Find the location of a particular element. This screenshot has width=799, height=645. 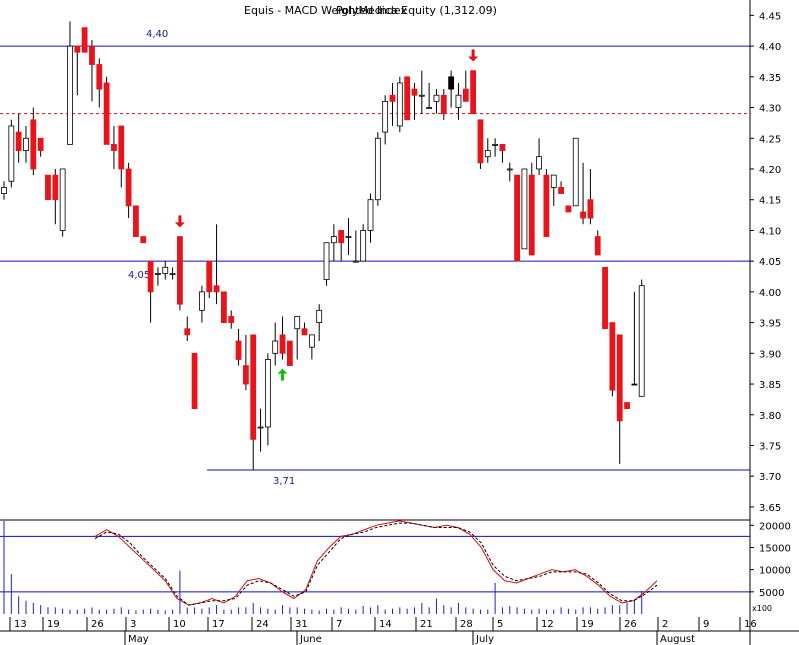

y-tick-label: 3.85 is located at coordinates (770, 385).